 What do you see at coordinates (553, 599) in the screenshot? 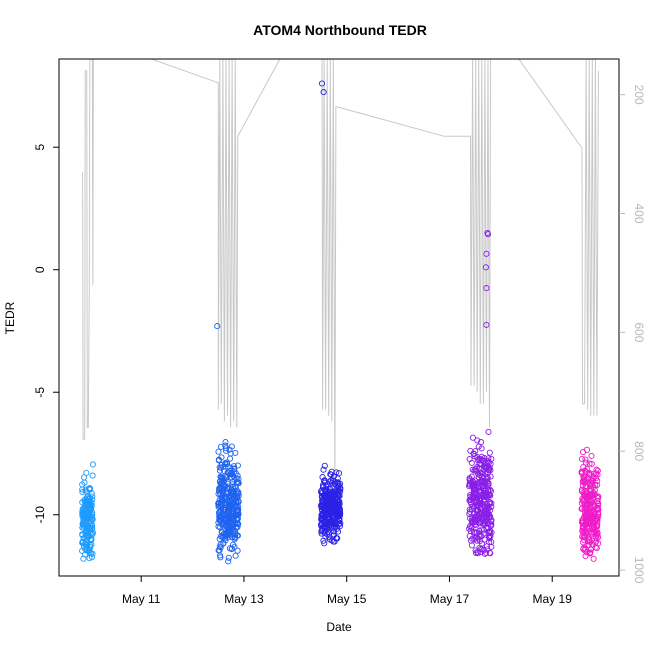
I see `x-tick-label: May 19` at bounding box center [553, 599].